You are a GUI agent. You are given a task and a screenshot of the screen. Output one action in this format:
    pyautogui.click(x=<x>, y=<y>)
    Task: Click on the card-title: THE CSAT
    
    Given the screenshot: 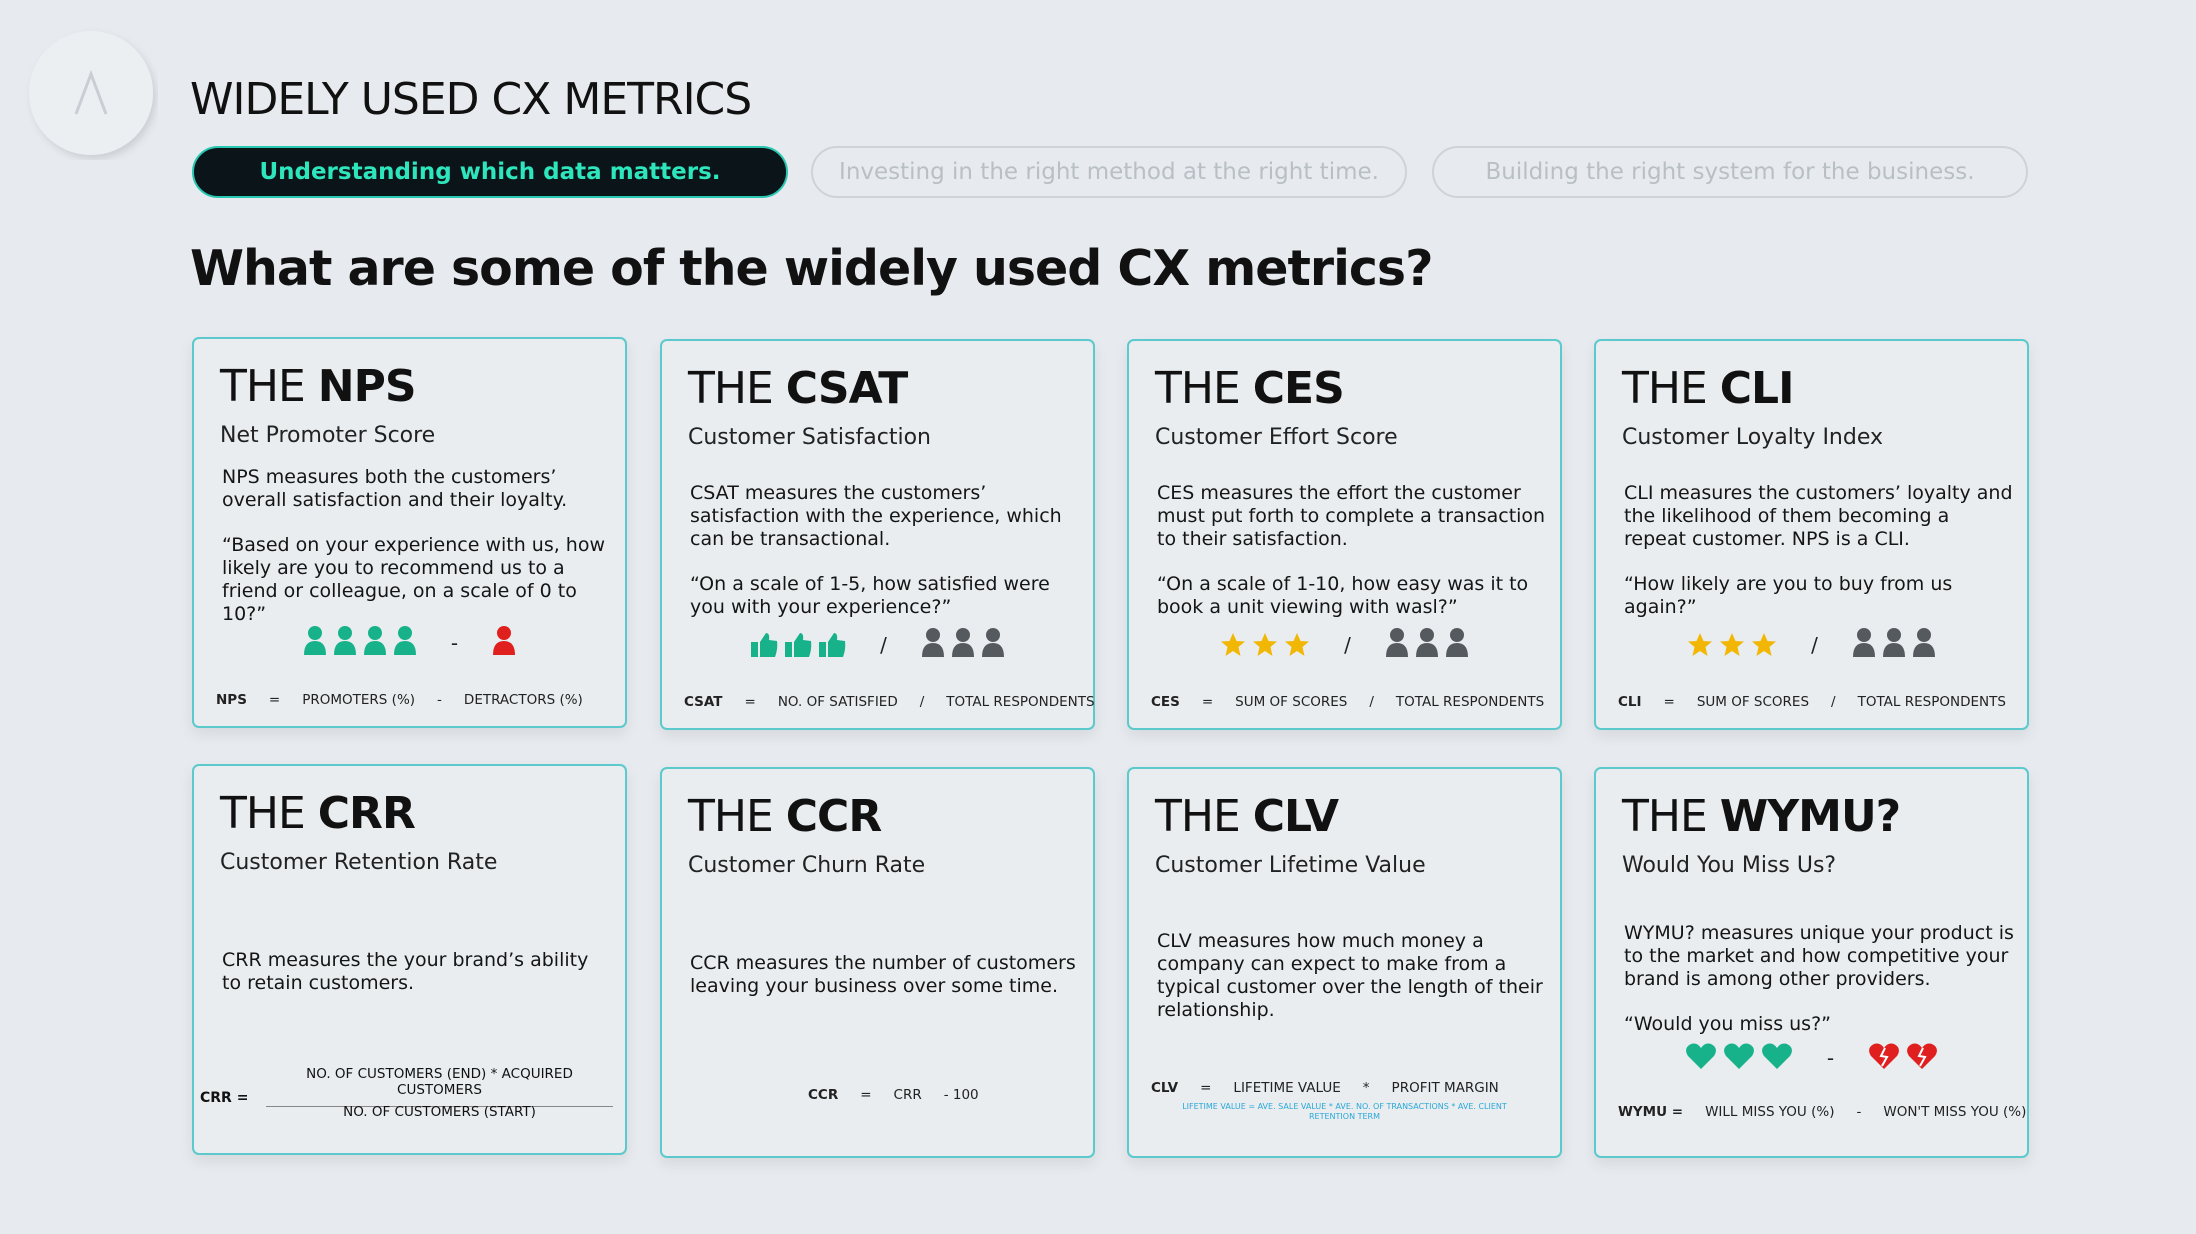 What is the action you would take?
    pyautogui.click(x=798, y=388)
    